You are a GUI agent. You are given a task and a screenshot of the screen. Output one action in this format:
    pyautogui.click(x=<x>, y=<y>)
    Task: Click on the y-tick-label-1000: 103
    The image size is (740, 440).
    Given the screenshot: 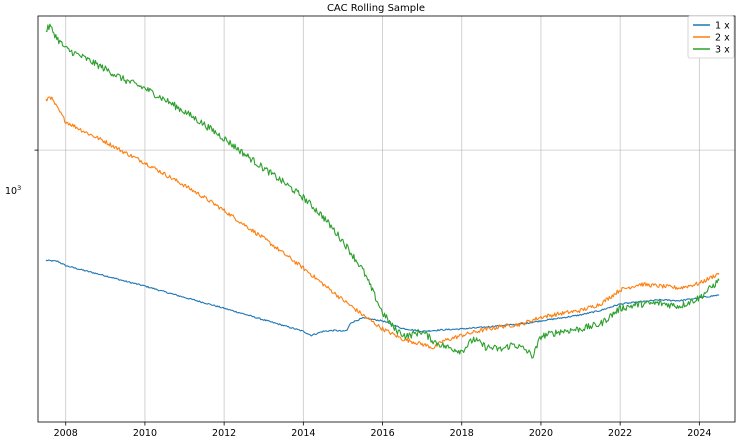 What is the action you would take?
    pyautogui.click(x=13, y=190)
    